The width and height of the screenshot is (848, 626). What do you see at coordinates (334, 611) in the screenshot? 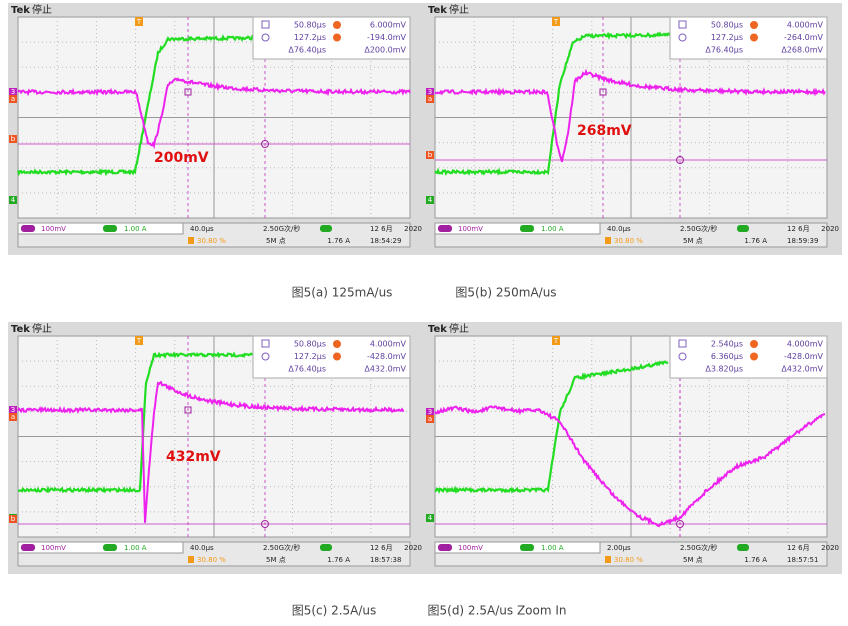
I see `caption: 图5(c) 2.5A/us` at bounding box center [334, 611].